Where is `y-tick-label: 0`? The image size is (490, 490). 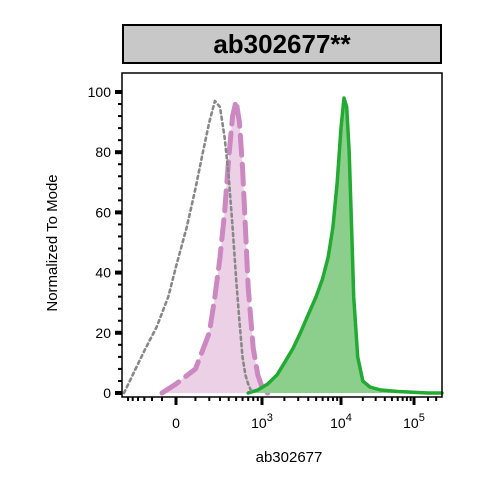 y-tick-label: 0 is located at coordinates (107, 393).